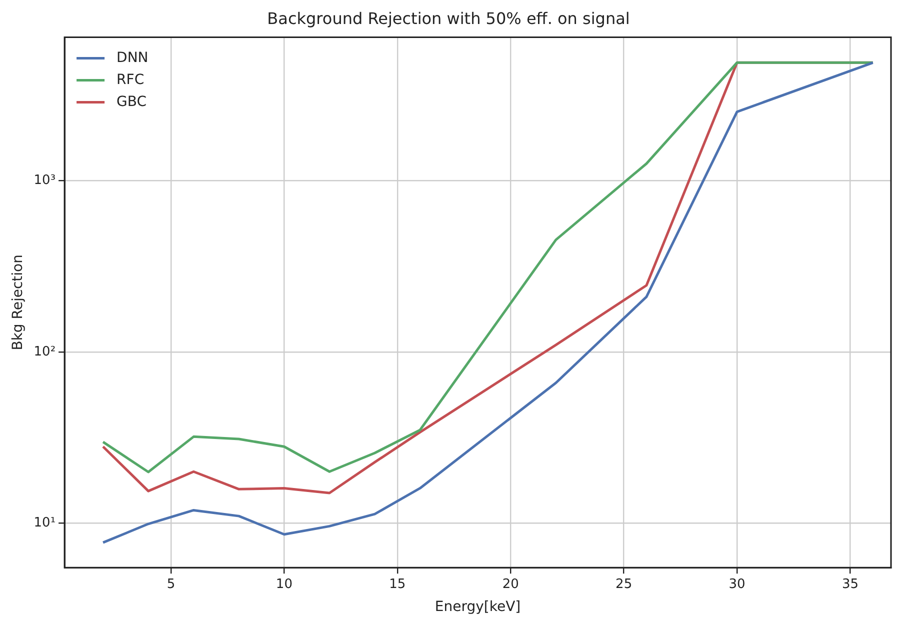  Describe the element at coordinates (448, 18) in the screenshot. I see `chart-title: Background Rejection with 50% eff. on signal` at that location.